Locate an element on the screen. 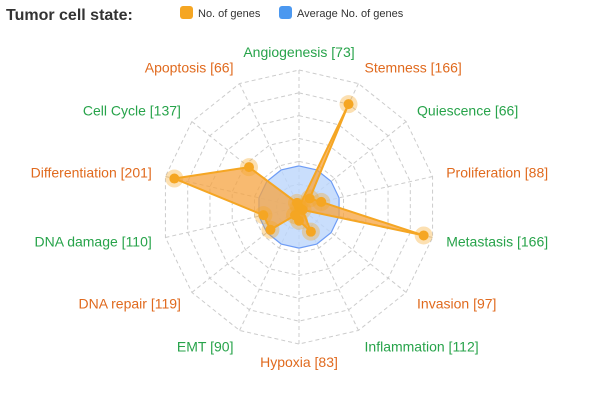 This screenshot has height=400, width=598. axis-label: Stemness [166] is located at coordinates (413, 67).